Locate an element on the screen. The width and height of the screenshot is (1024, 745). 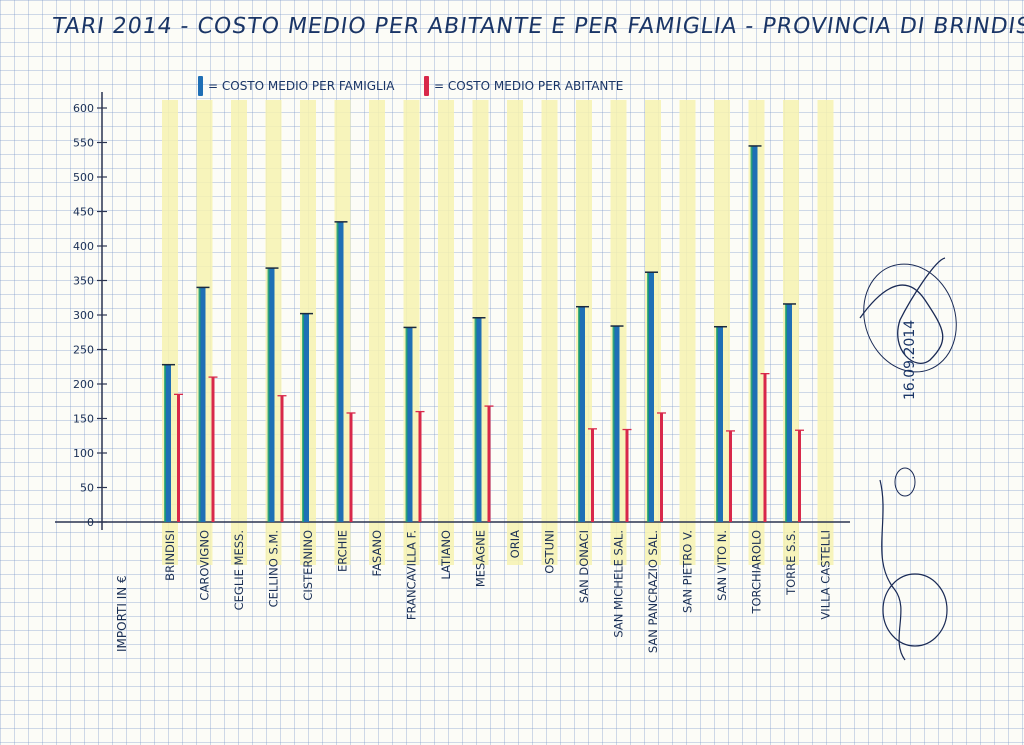
stamp-circle is located at coordinates (915, 610).